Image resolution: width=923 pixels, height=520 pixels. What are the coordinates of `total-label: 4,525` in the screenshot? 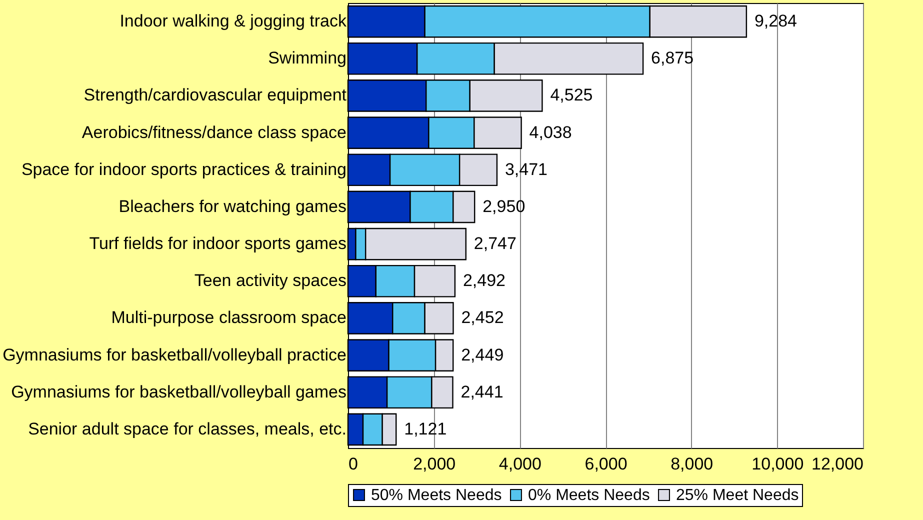 It's located at (571, 95).